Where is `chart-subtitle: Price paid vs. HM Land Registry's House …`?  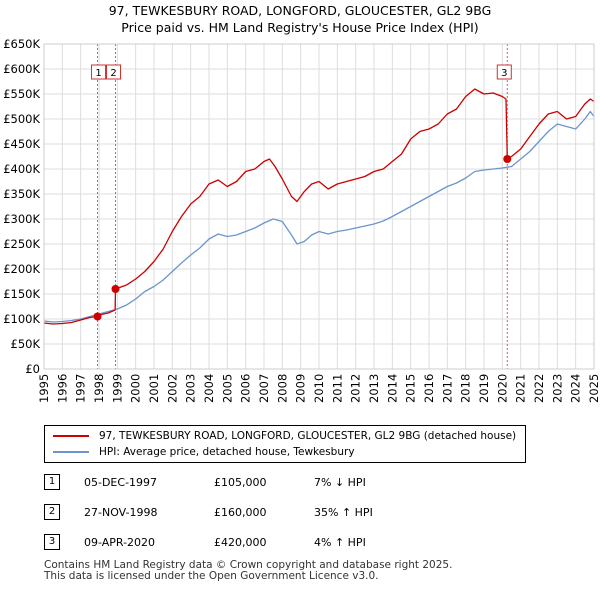 chart-subtitle: Price paid vs. HM Land Registry's House … is located at coordinates (300, 27).